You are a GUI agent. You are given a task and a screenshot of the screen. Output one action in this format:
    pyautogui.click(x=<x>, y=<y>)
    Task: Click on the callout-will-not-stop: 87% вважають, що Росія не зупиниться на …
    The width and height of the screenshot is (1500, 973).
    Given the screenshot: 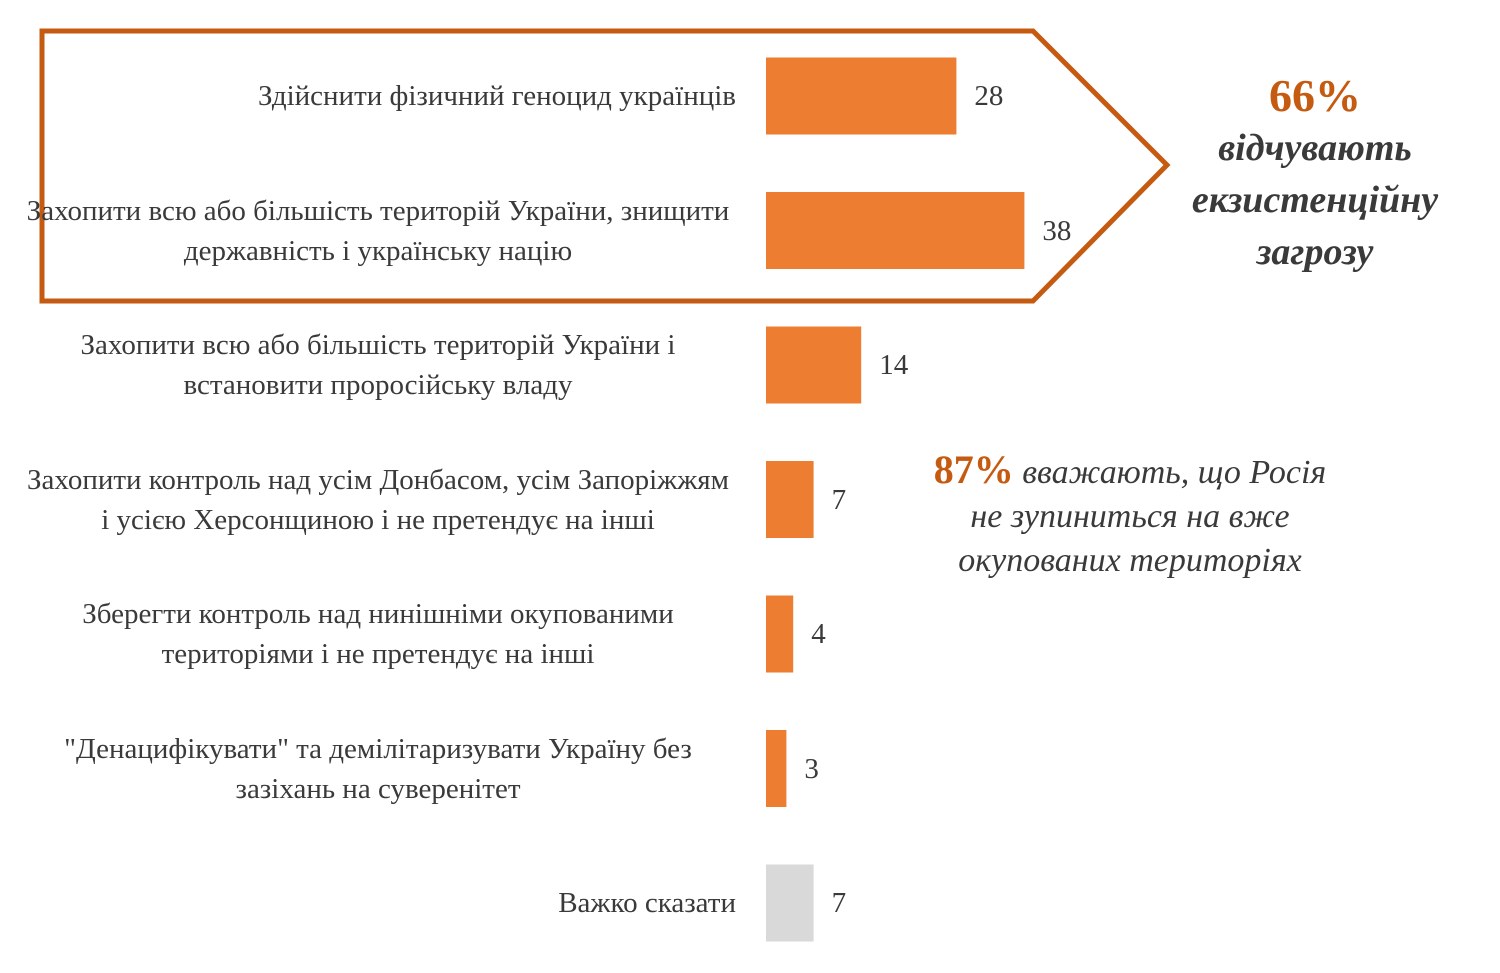 What is the action you would take?
    pyautogui.click(x=1130, y=515)
    